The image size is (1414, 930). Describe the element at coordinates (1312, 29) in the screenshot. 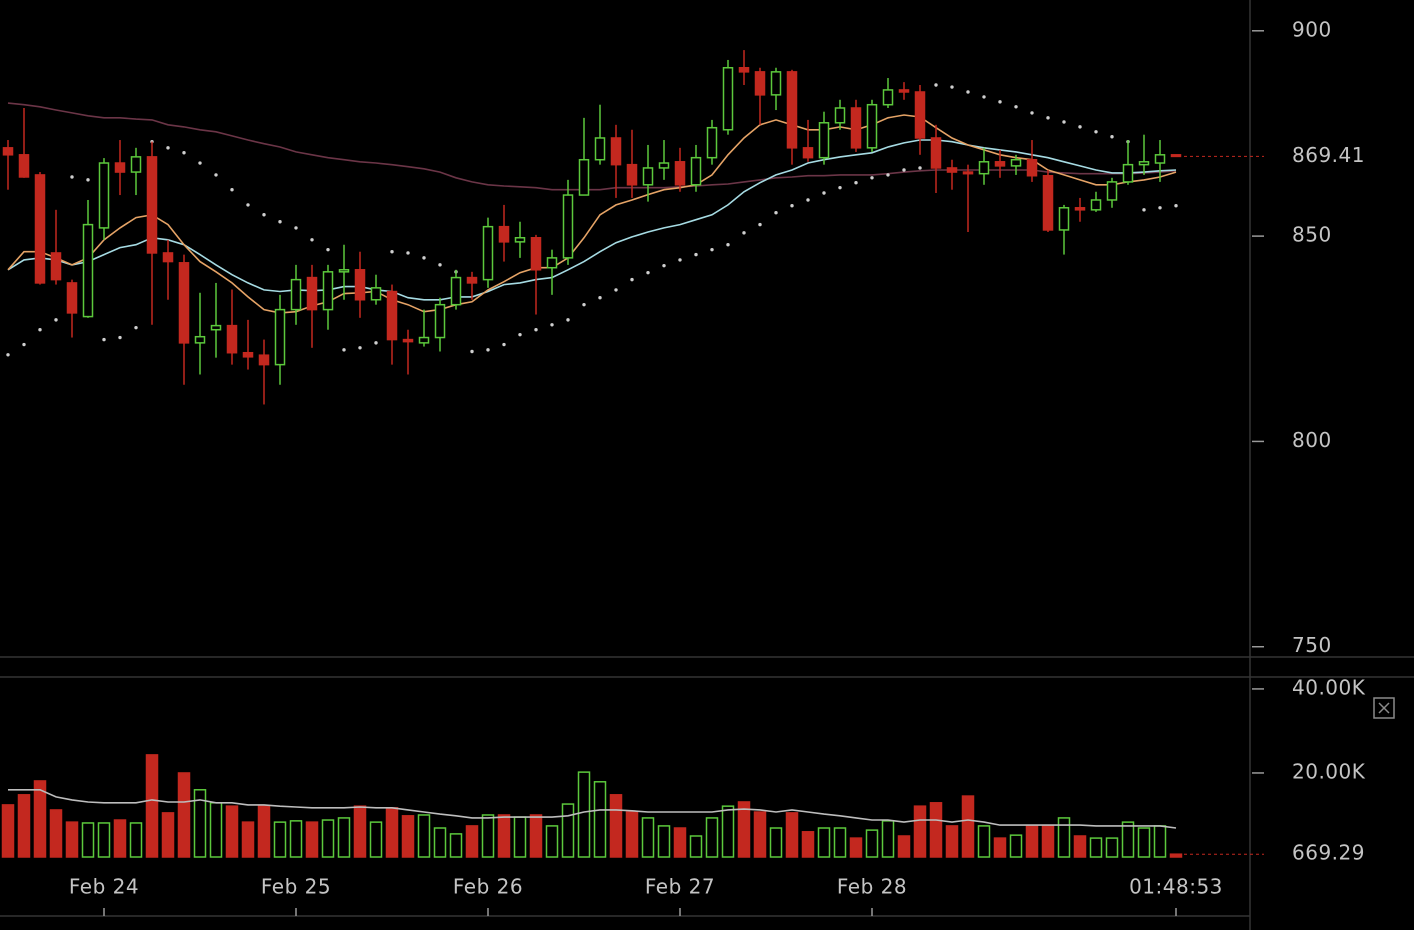

I see `y-tick-label: 900` at that location.